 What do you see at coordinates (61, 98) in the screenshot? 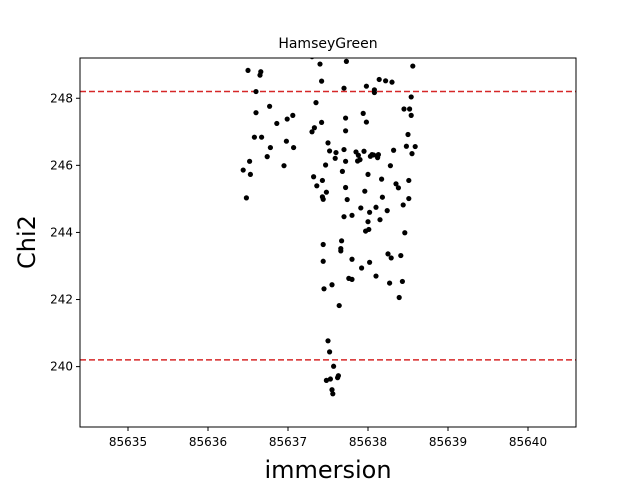
I see `y-tick-label: 248` at bounding box center [61, 98].